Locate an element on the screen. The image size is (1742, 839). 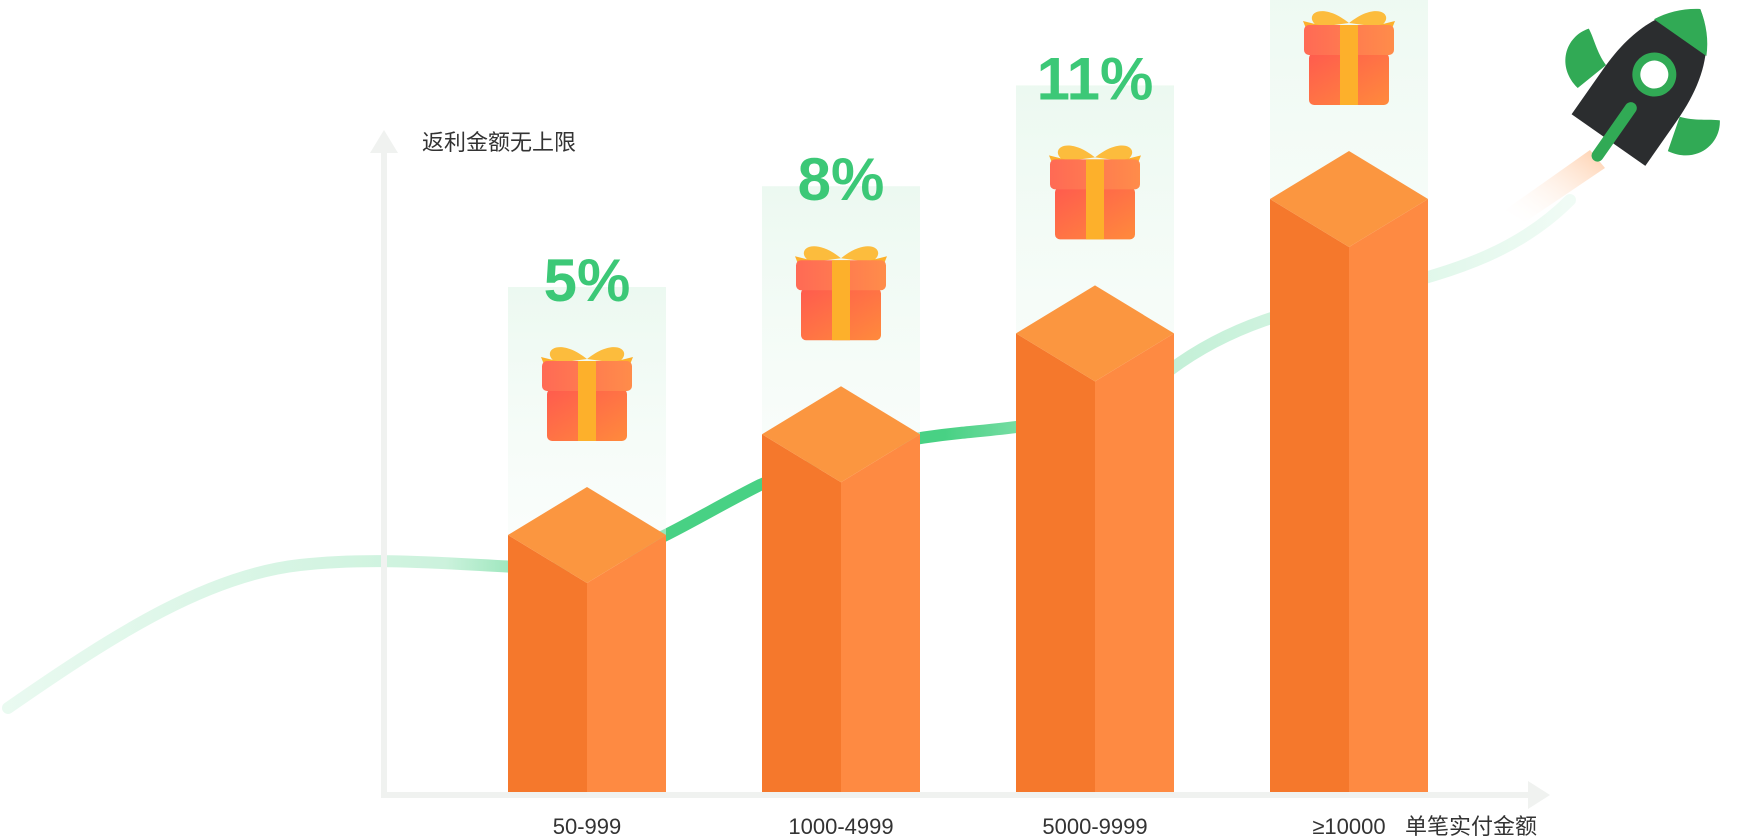
bar-group: 5% 50-999 is located at coordinates (587, 543).